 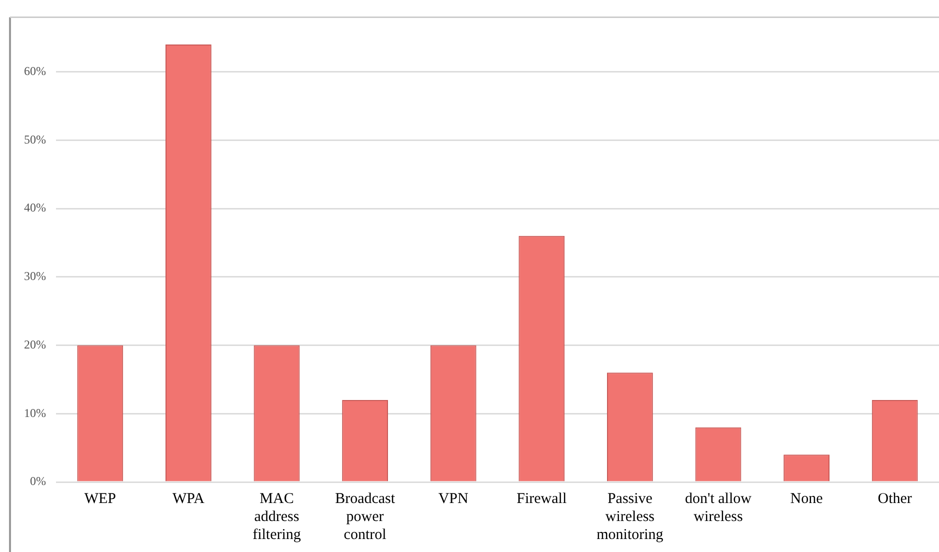 I want to click on y-tick-label: 20%, so click(x=35, y=344).